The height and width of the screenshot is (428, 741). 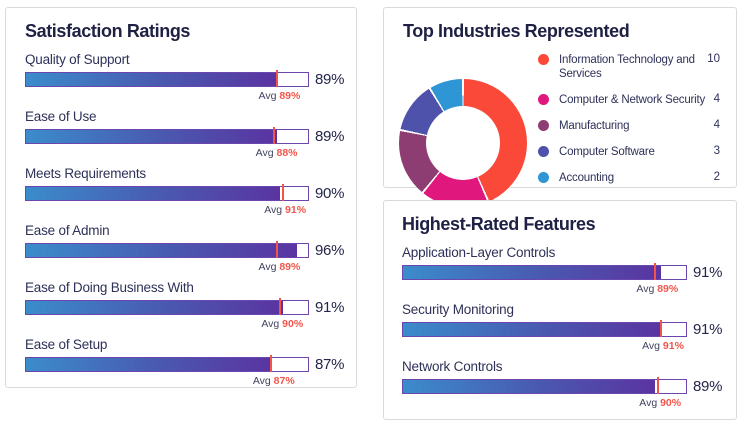 What do you see at coordinates (167, 153) in the screenshot?
I see `avg-row: Avg 88%` at bounding box center [167, 153].